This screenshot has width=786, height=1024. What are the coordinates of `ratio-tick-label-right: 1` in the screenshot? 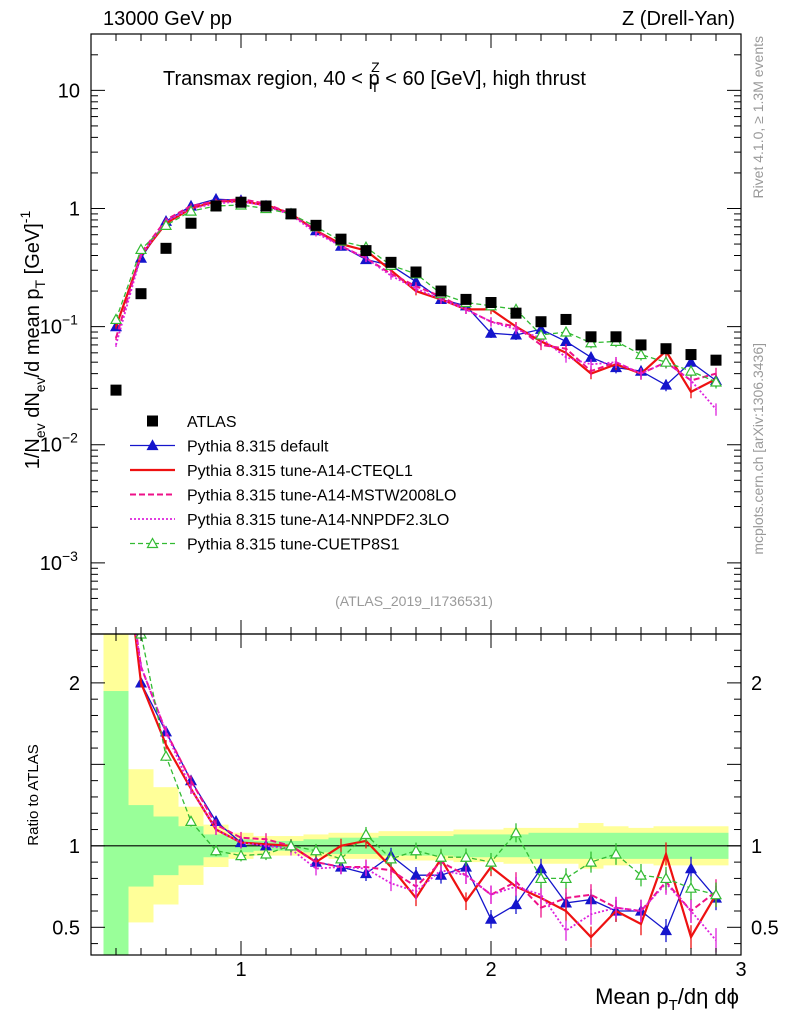 It's located at (756, 847).